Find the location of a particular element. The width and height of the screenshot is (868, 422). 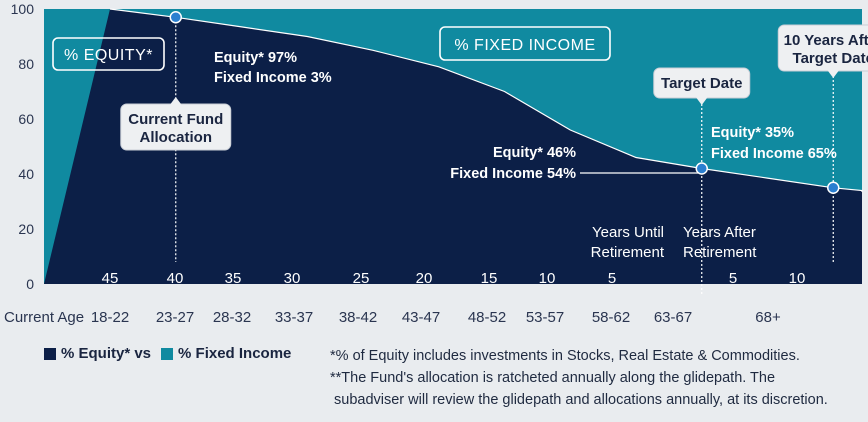

phase-label-after: Retirement is located at coordinates (720, 252).